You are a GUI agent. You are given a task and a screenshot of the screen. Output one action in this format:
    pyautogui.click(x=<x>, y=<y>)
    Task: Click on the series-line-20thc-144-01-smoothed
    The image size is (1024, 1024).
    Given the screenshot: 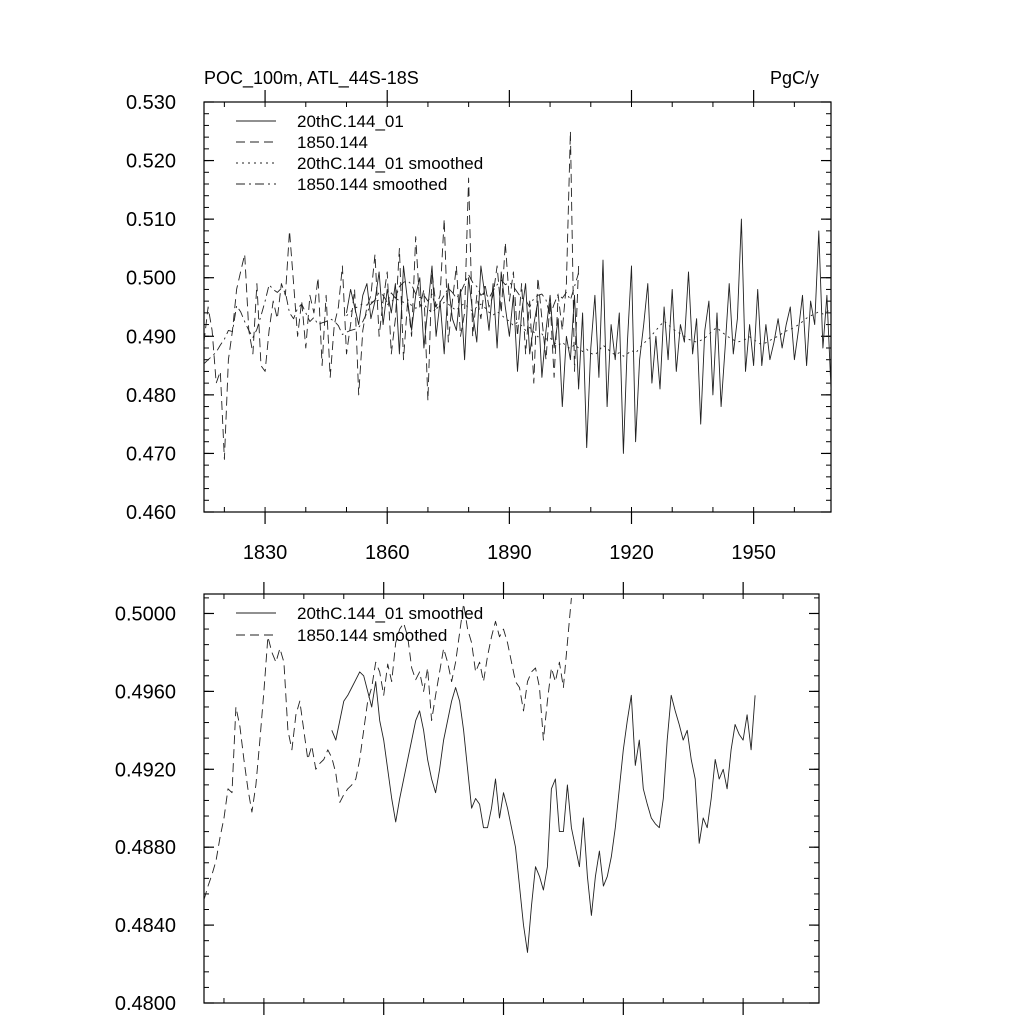 What is the action you would take?
    pyautogui.click(x=543, y=812)
    